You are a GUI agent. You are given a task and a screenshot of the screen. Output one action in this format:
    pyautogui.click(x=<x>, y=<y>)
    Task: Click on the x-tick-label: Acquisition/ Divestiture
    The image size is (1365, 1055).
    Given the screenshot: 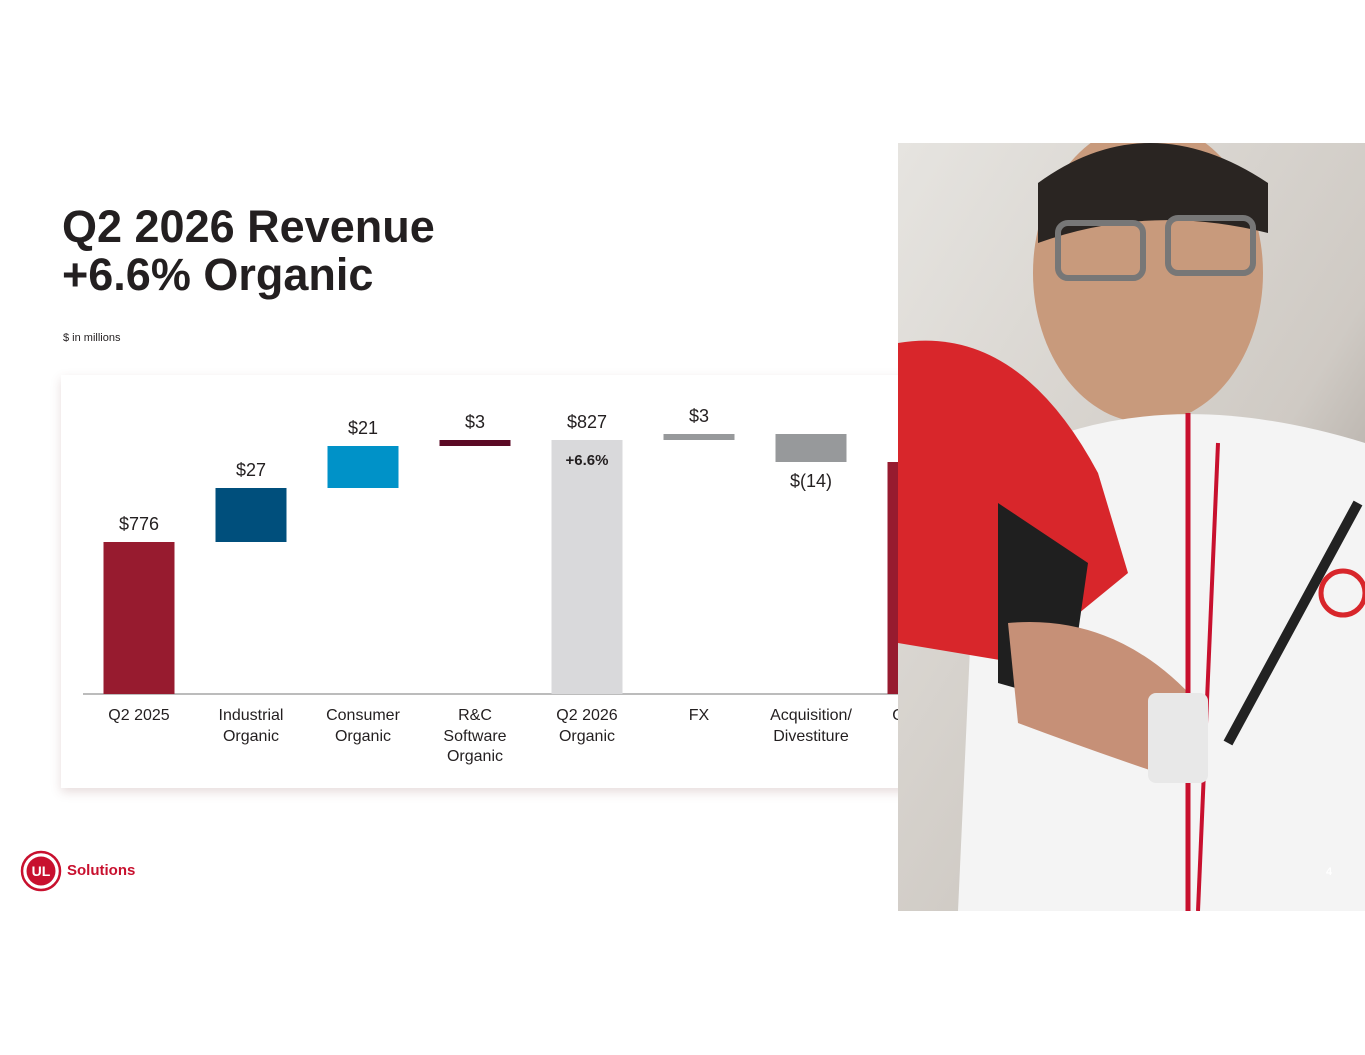 What is the action you would take?
    pyautogui.click(x=811, y=726)
    